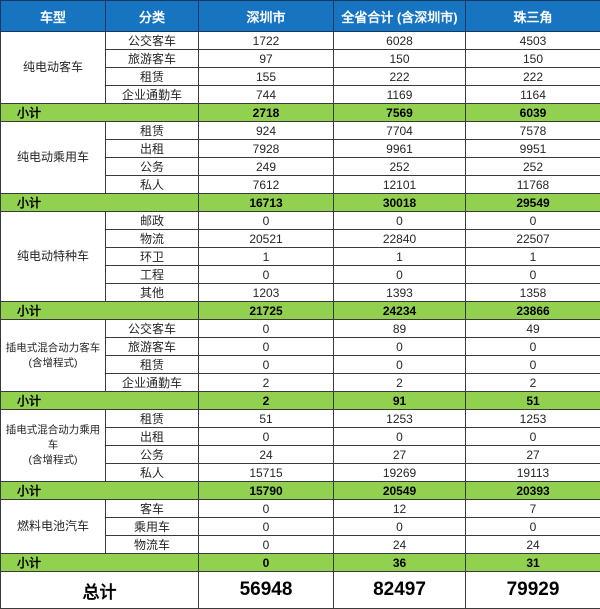  What do you see at coordinates (266, 149) in the screenshot?
I see `value-cell: 7928` at bounding box center [266, 149].